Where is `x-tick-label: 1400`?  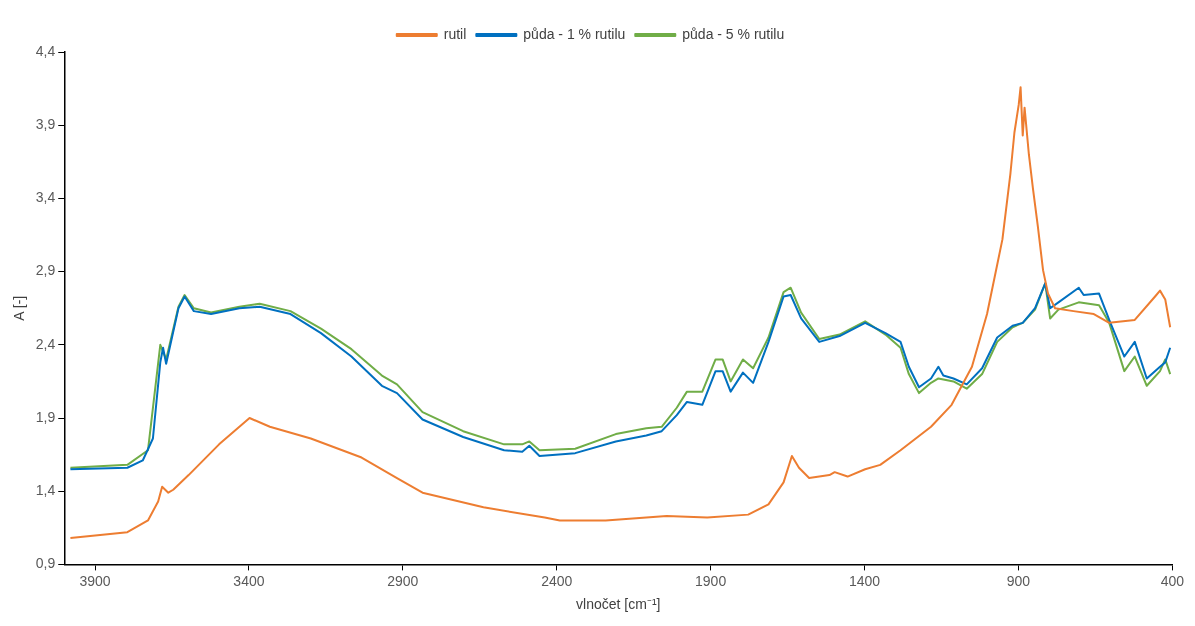
x-tick-label: 1400 is located at coordinates (864, 580).